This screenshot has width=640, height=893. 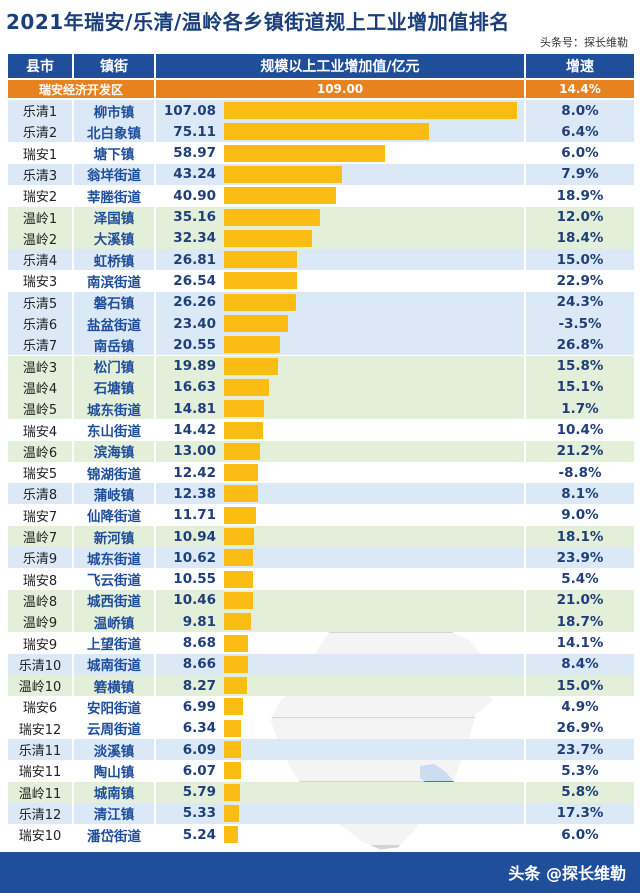 I want to click on town-name: 盐盆街道, so click(x=114, y=325).